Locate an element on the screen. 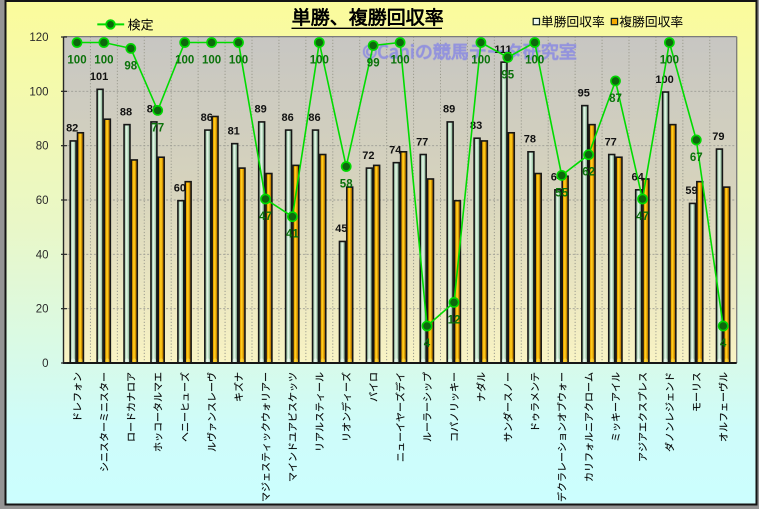 This screenshot has width=759, height=509. svg-text: 62 is located at coordinates (588, 173).